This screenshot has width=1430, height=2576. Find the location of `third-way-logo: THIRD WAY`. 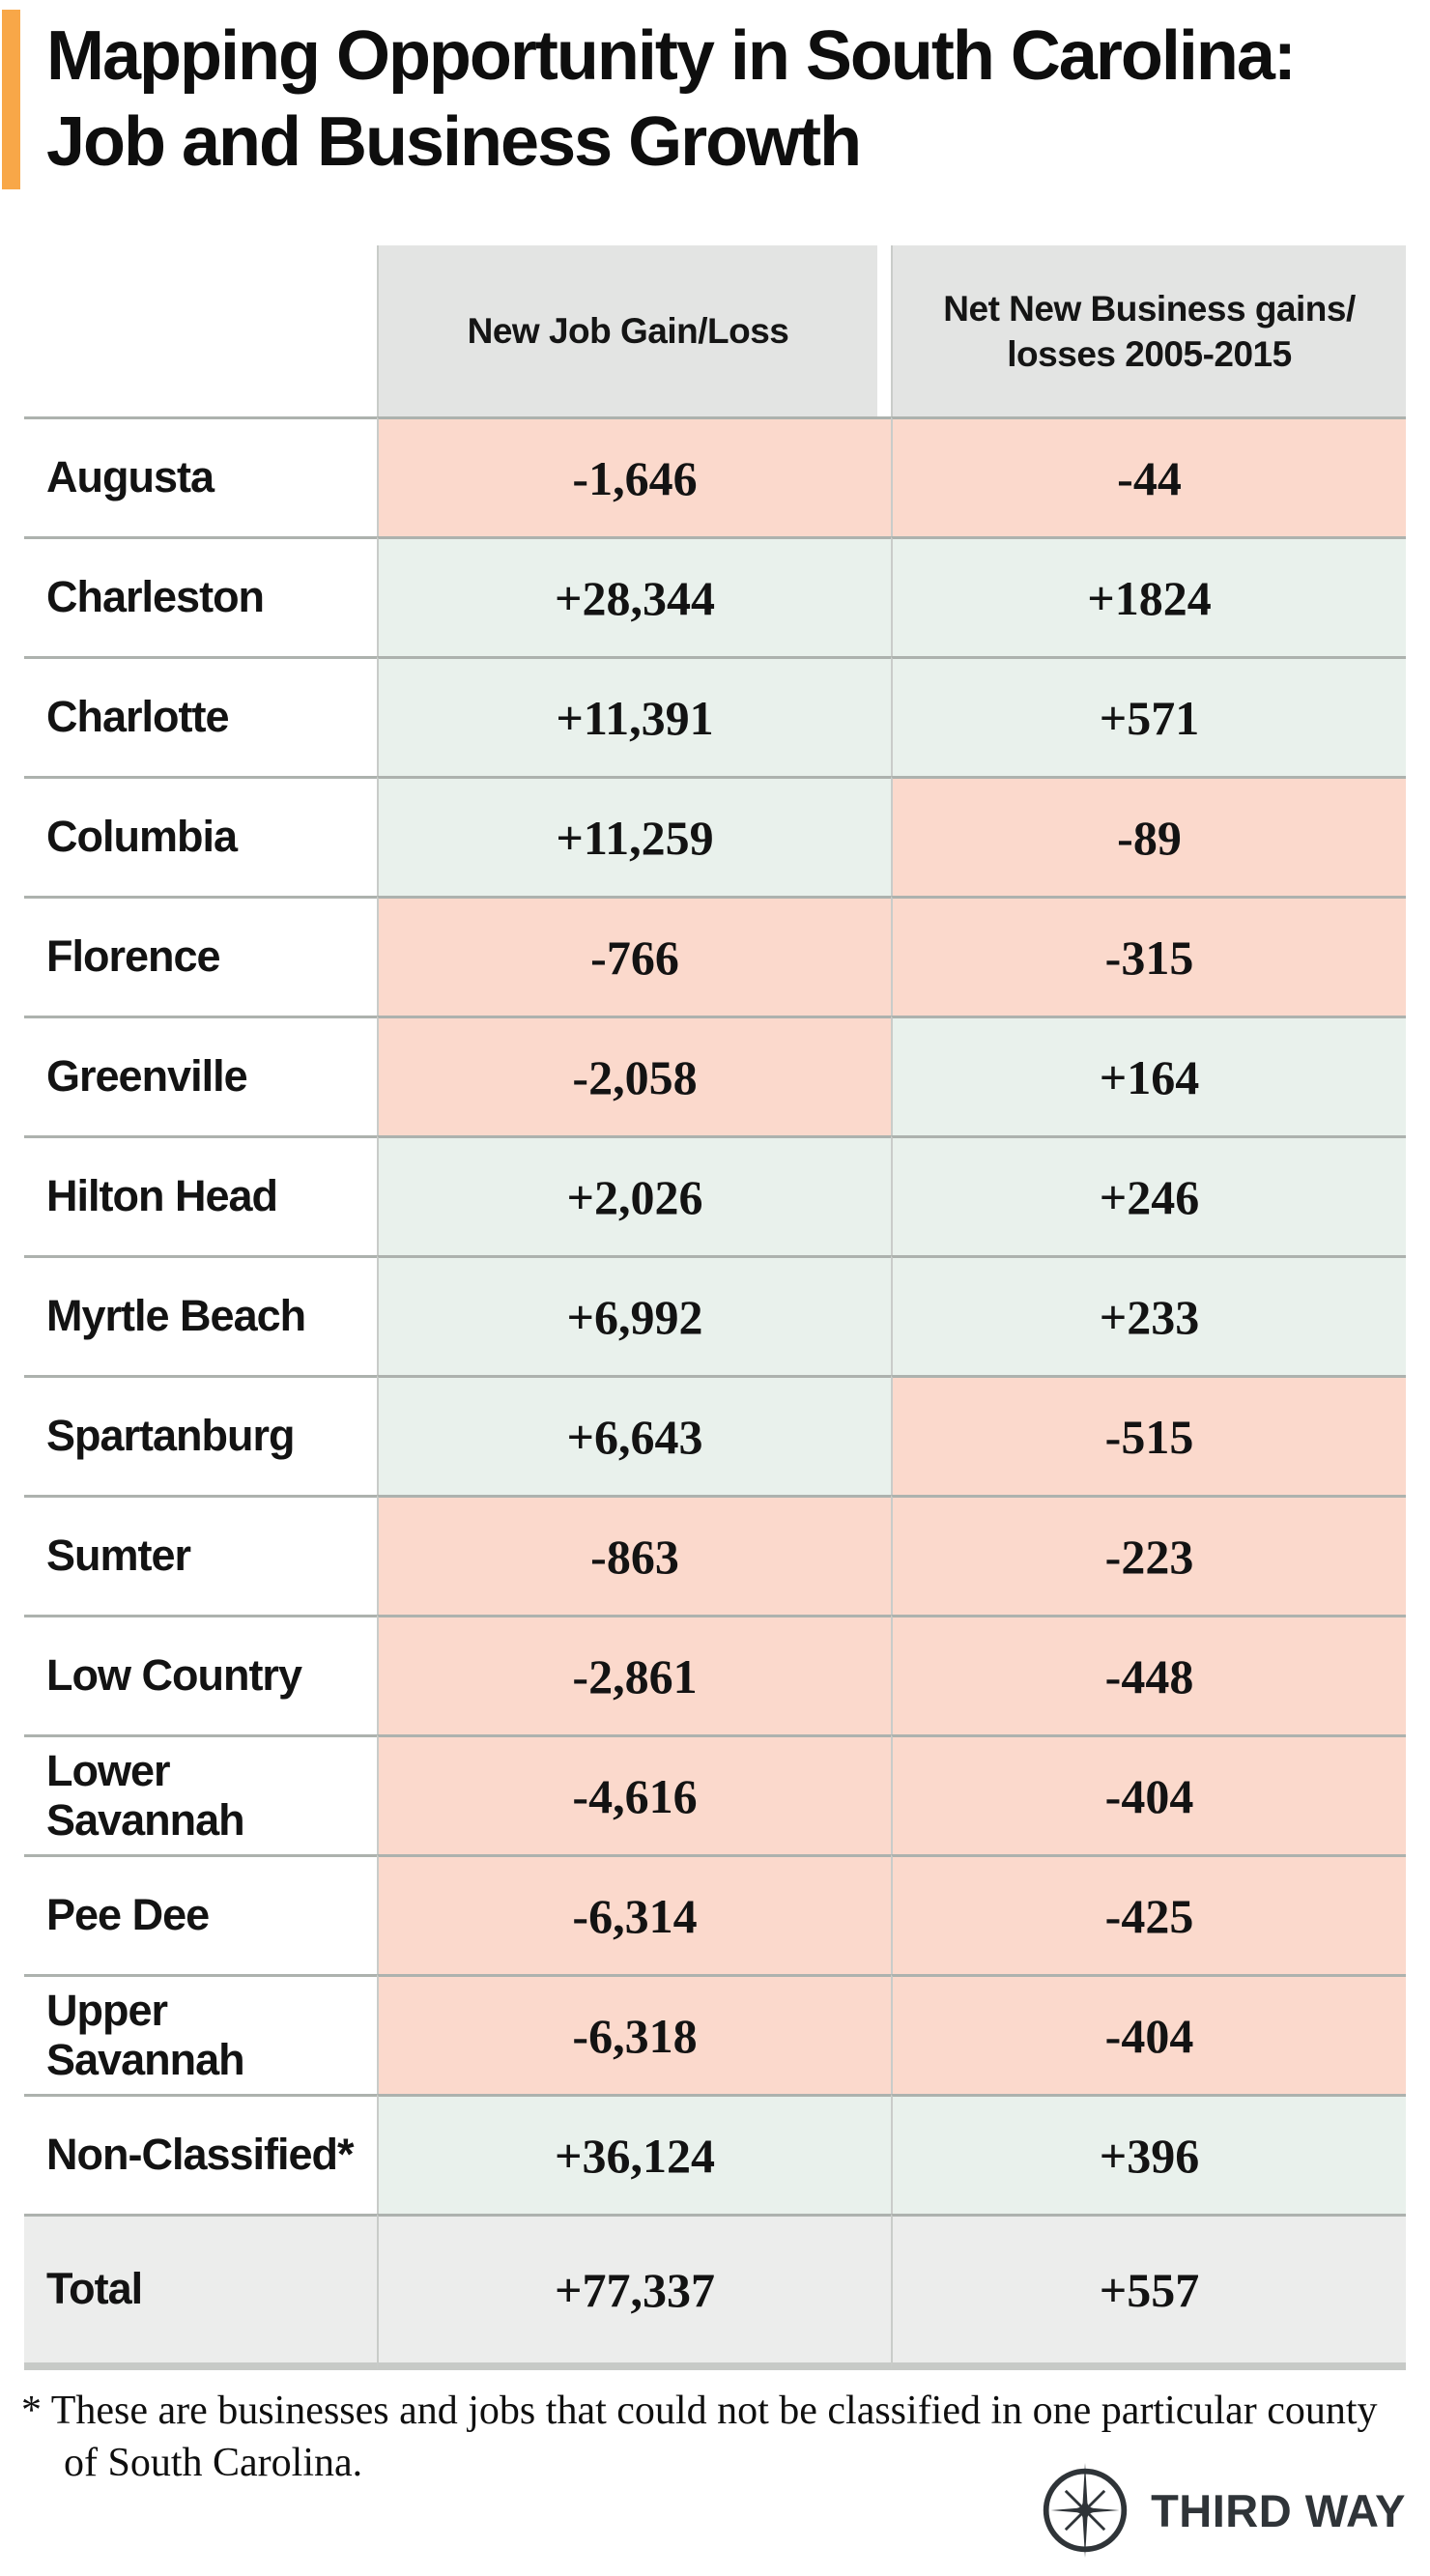

third-way-logo: THIRD WAY is located at coordinates (1222, 2511).